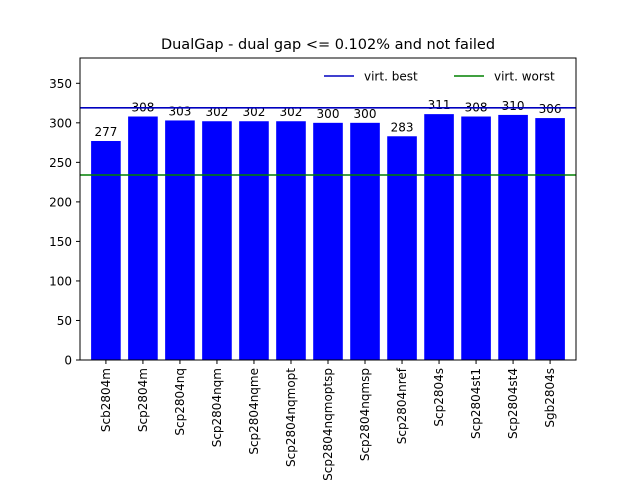  What do you see at coordinates (105, 132) in the screenshot?
I see `bar-value-label-Scb2804m: 277` at bounding box center [105, 132].